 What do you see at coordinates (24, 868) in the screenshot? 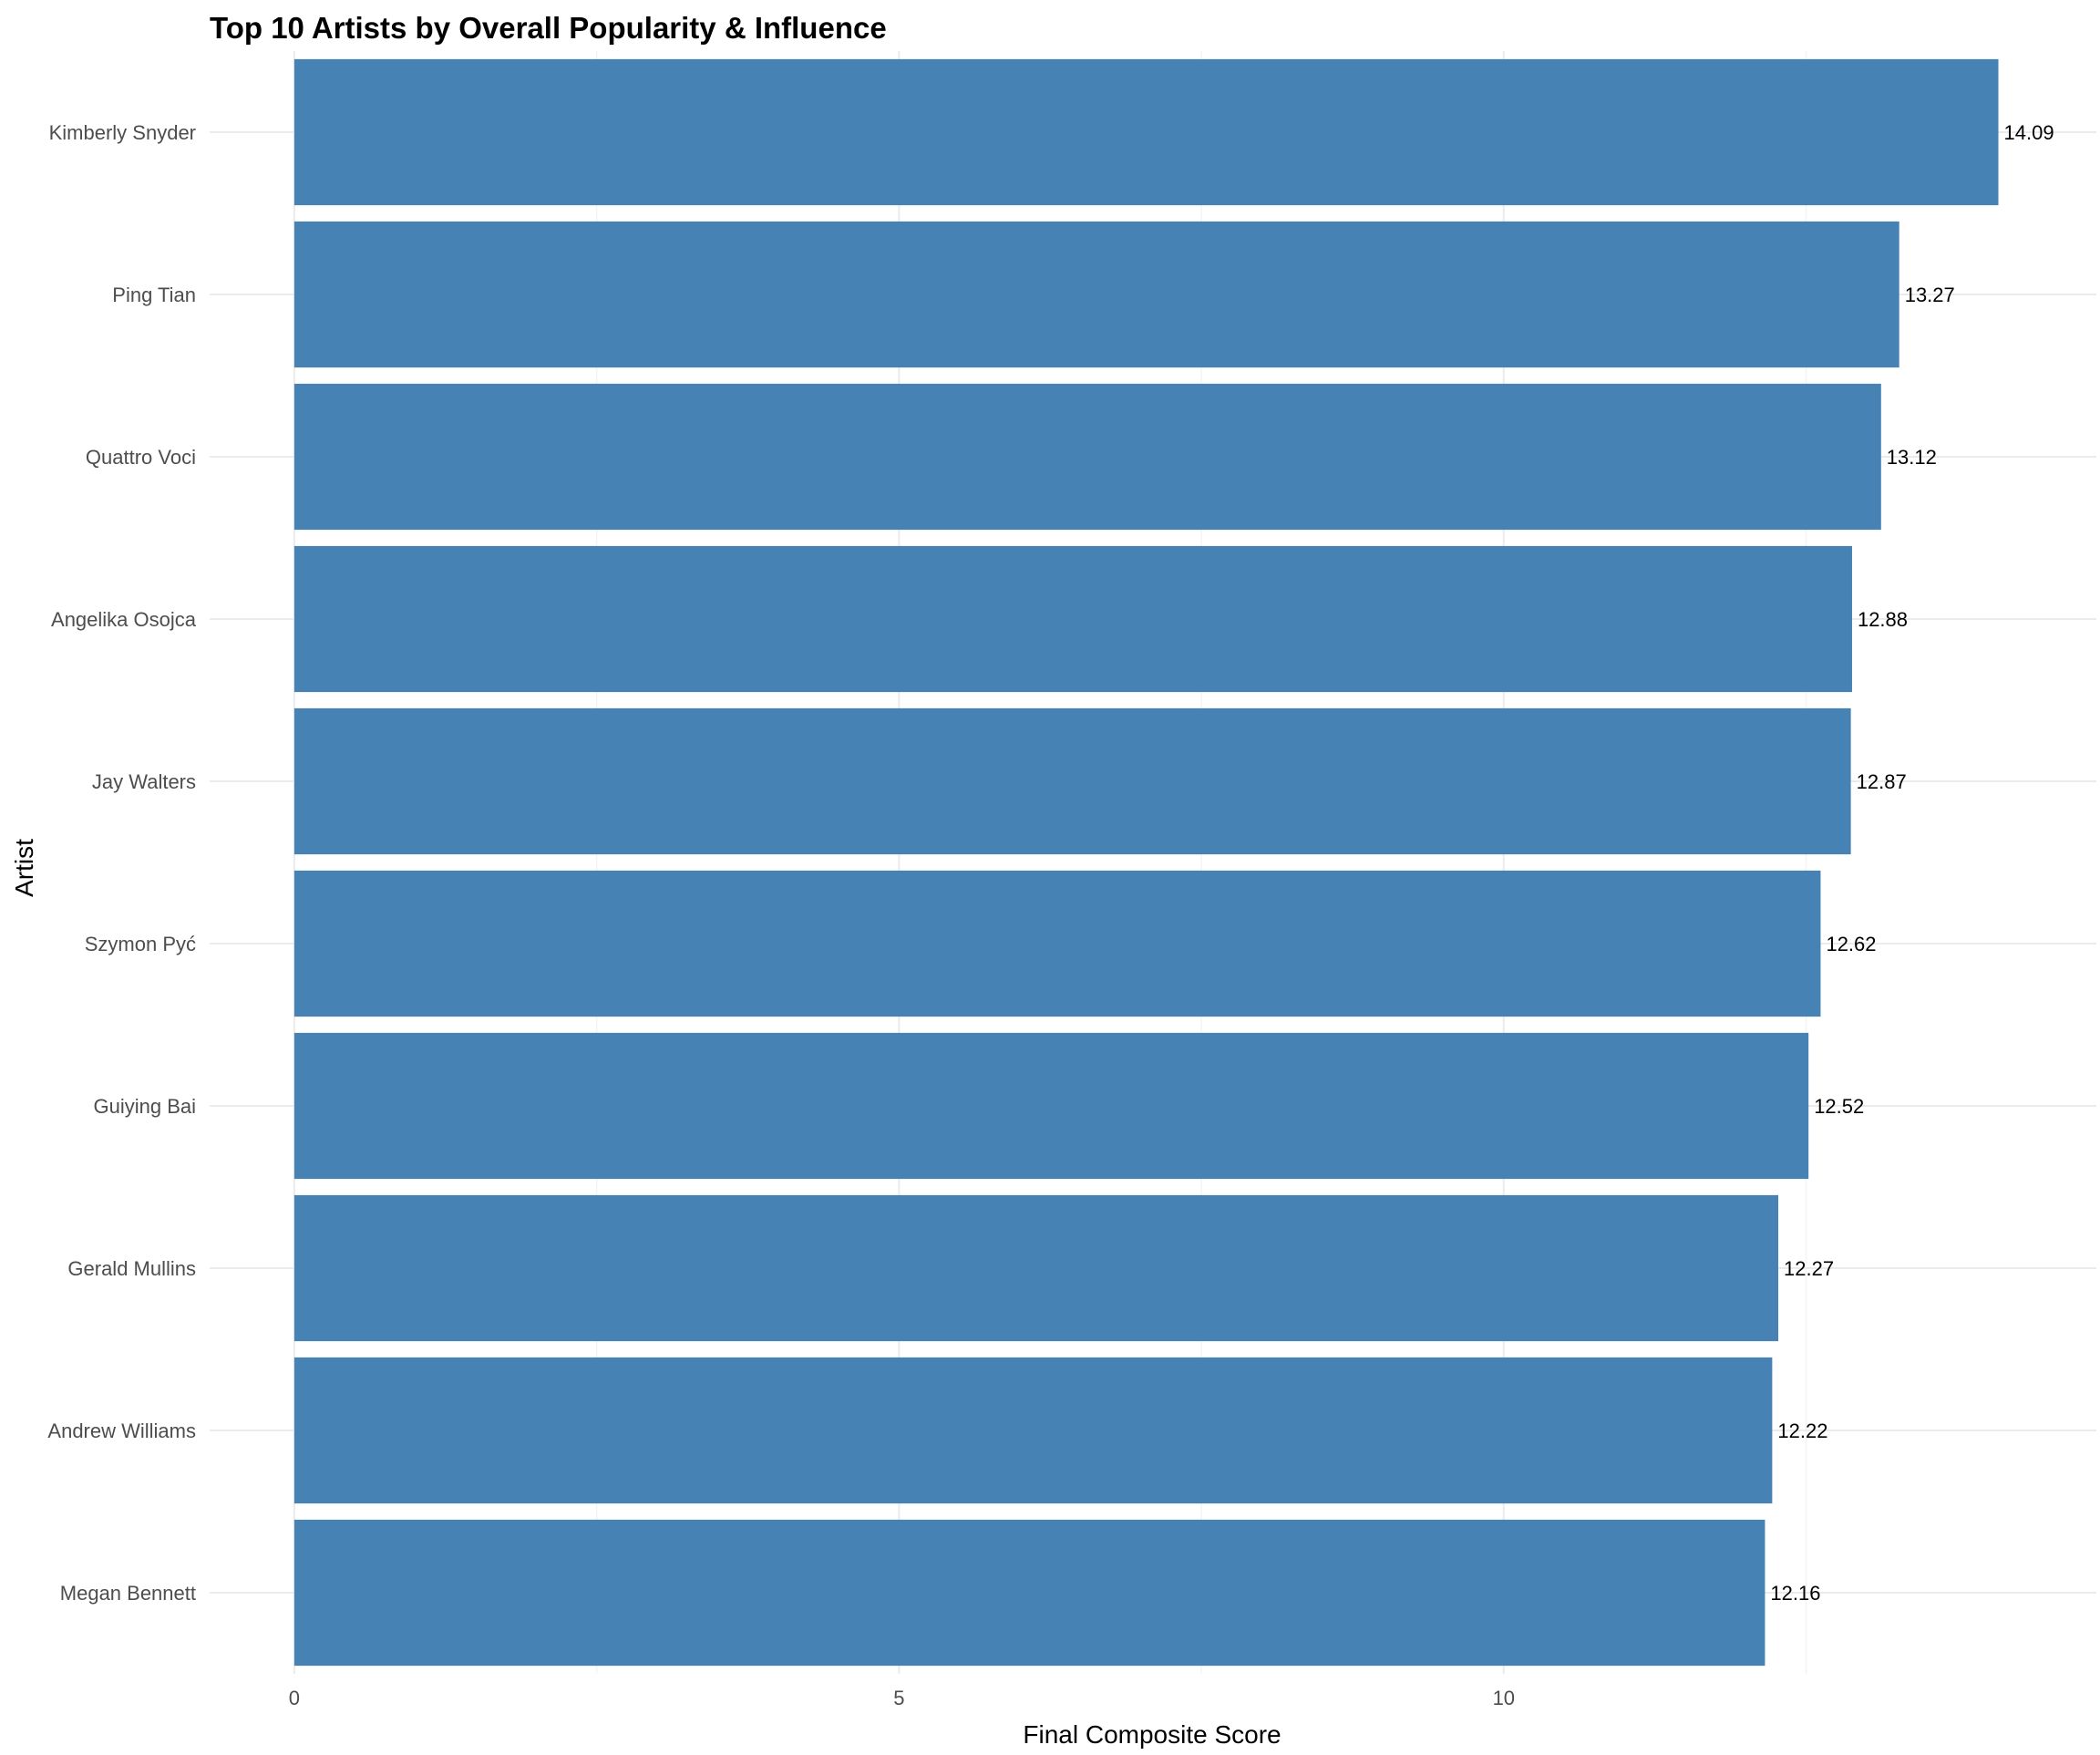
I see `y-axis-title: Artist` at bounding box center [24, 868].